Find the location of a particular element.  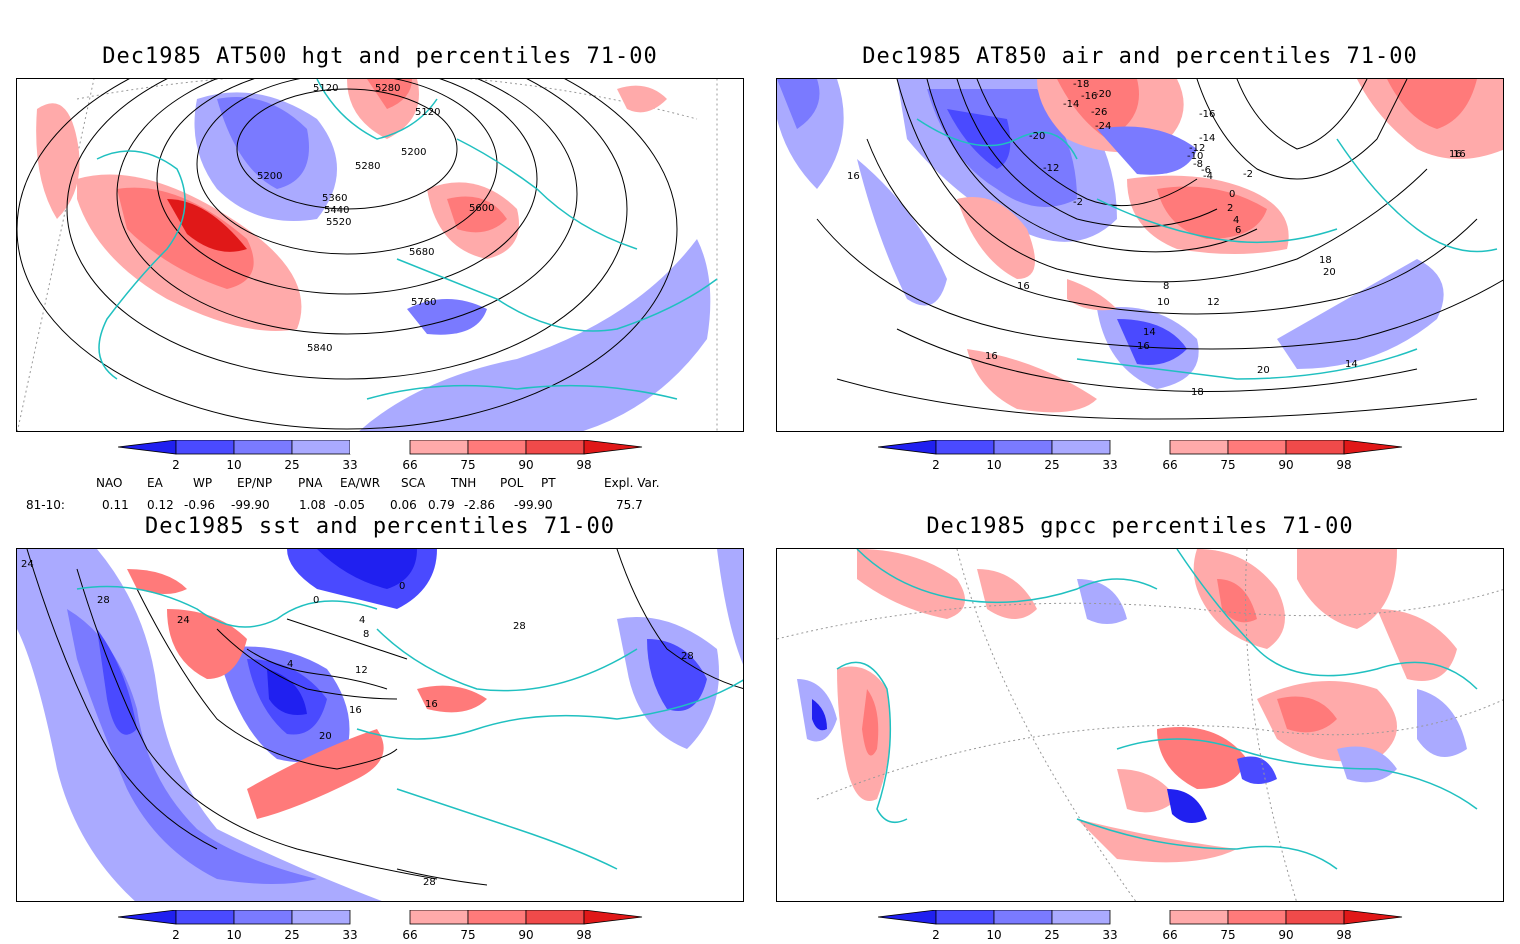

colorbar-air: 2 10 25 33 66 75 90 98 is located at coordinates (1142, 457).